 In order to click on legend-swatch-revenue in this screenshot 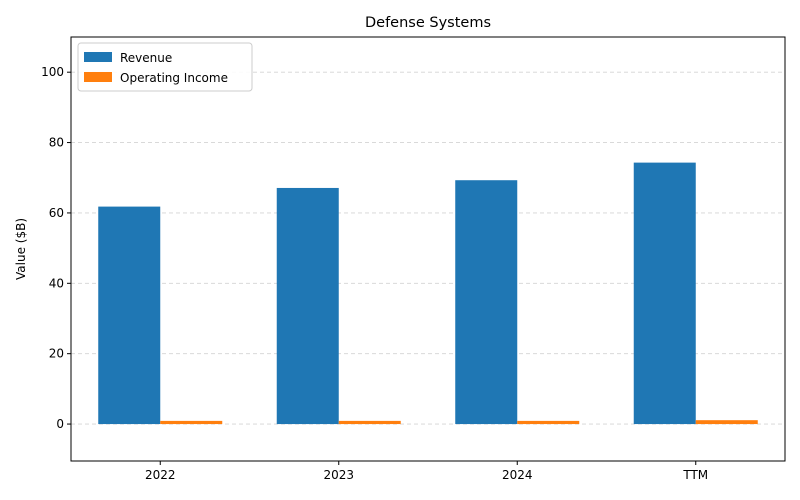, I will do `click(98, 57)`.